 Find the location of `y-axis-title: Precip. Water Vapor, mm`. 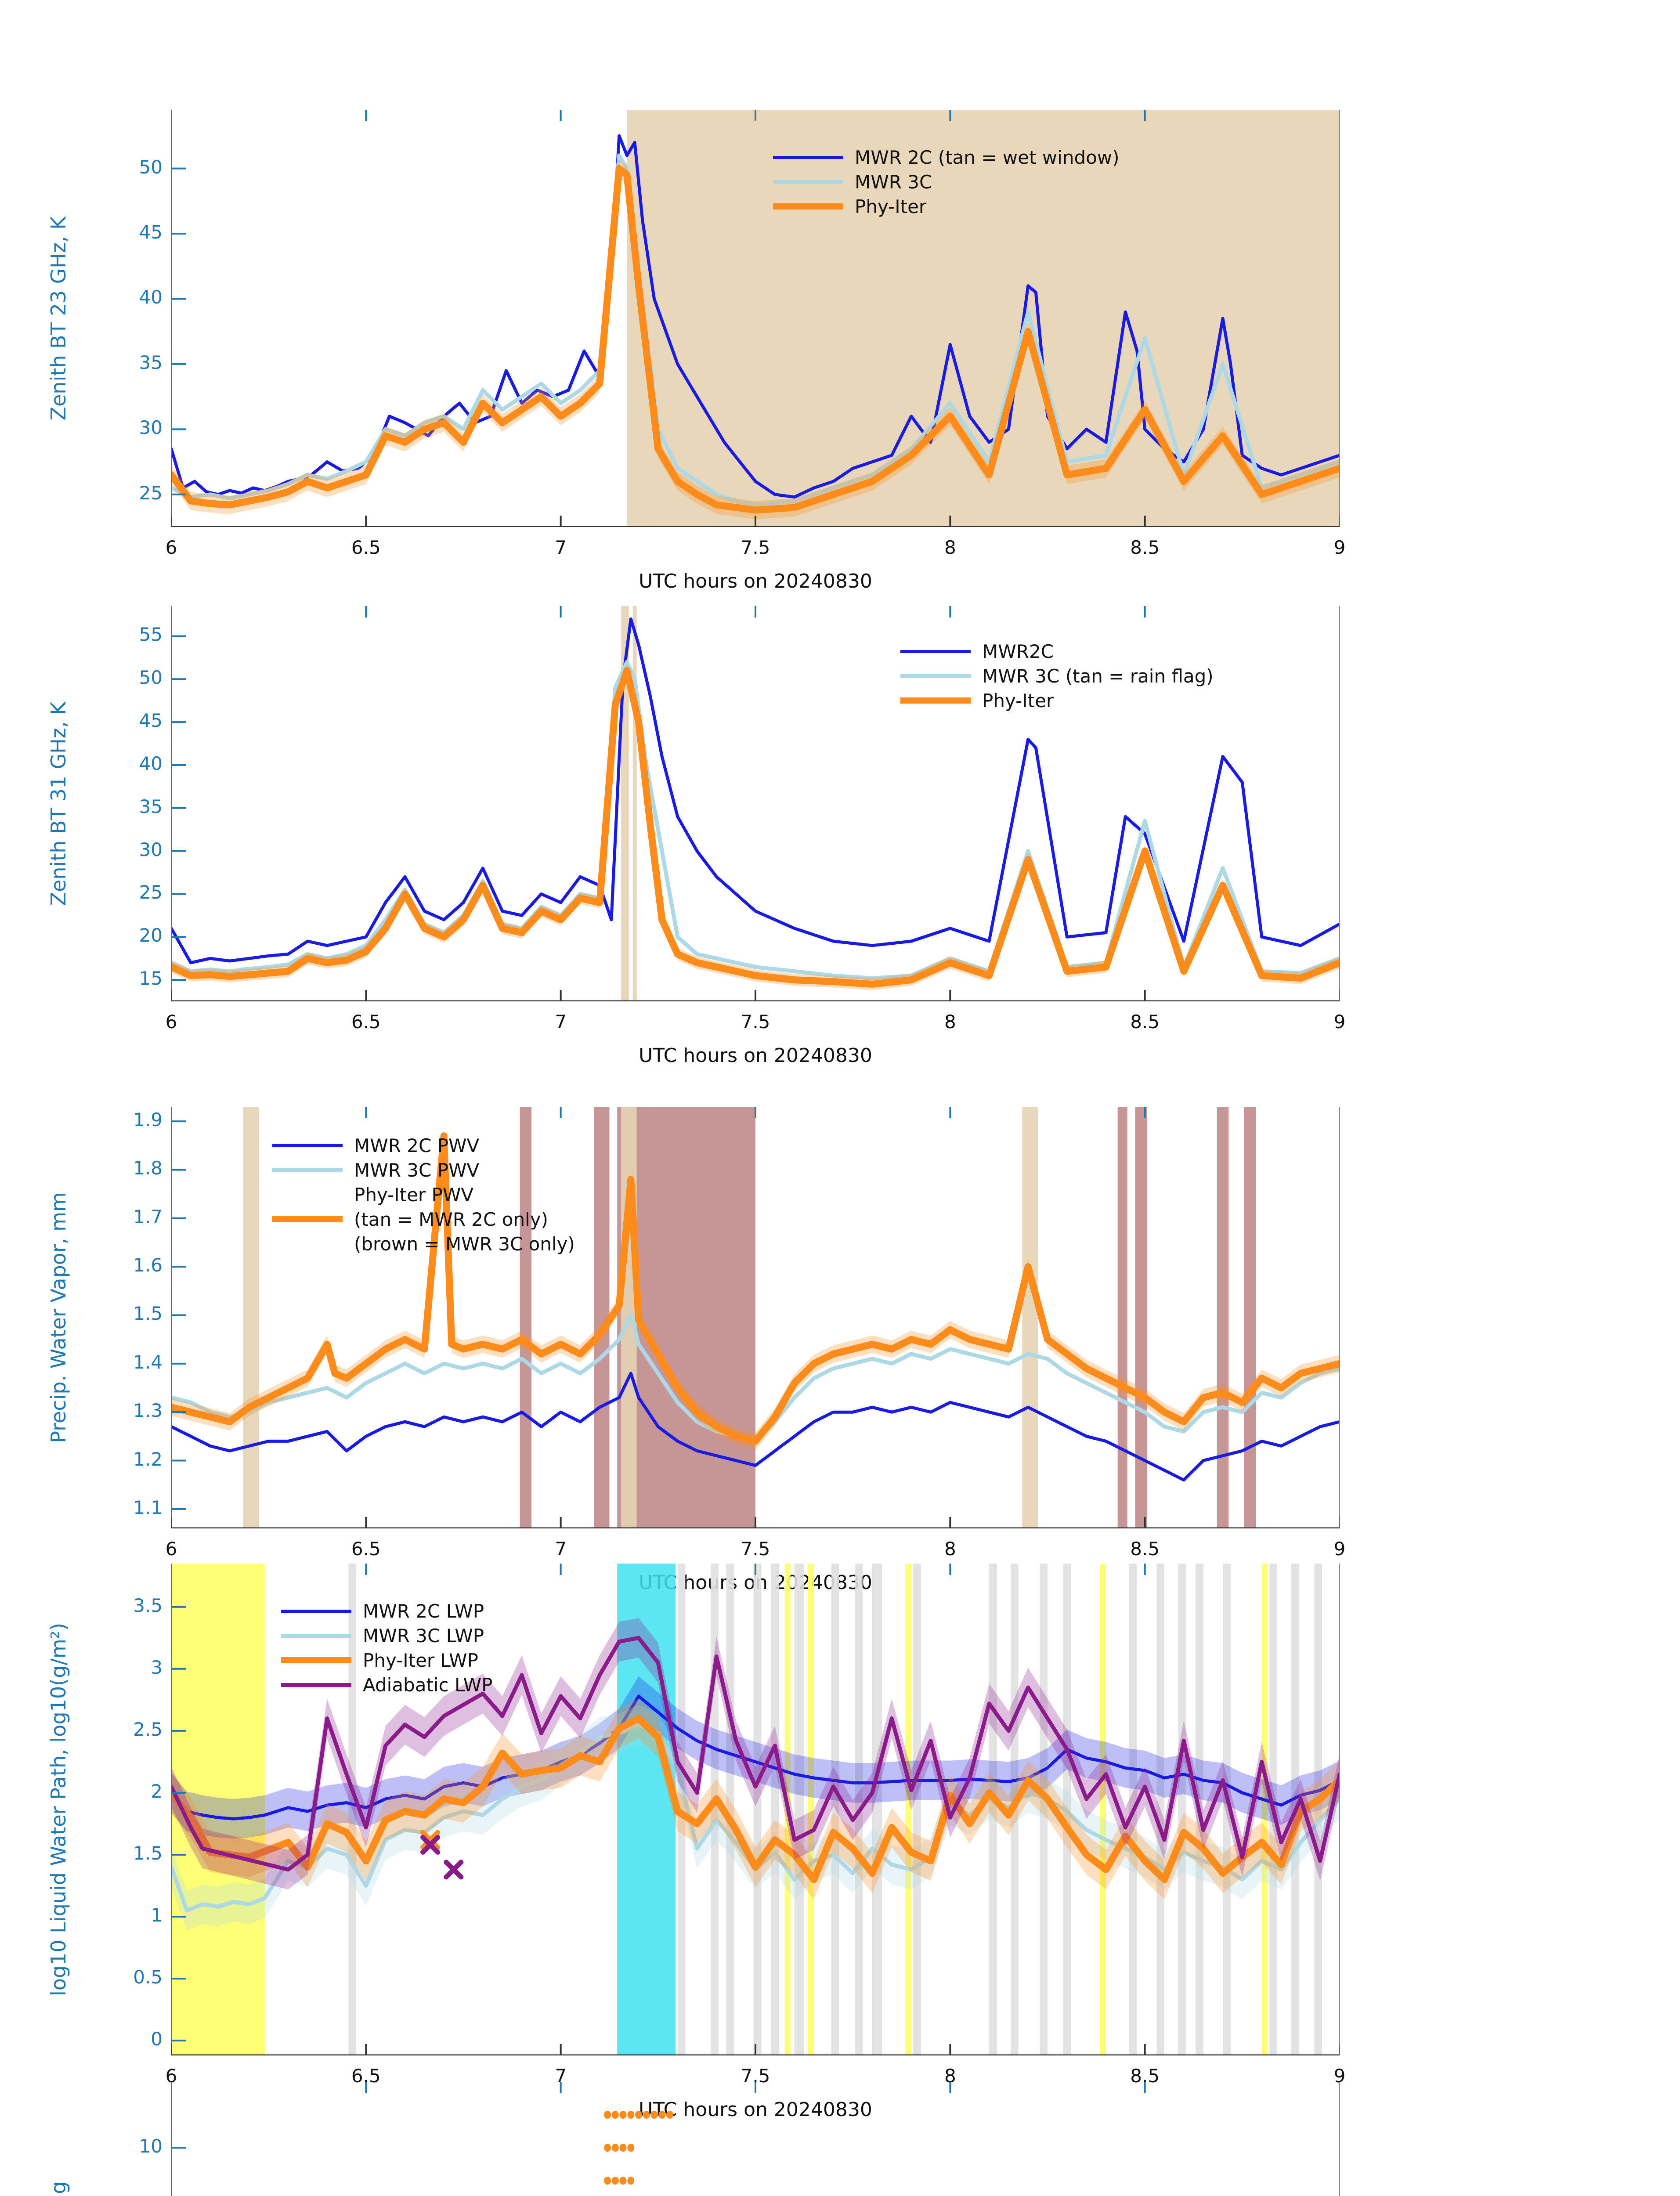

y-axis-title: Precip. Water Vapor, mm is located at coordinates (59, 1317).